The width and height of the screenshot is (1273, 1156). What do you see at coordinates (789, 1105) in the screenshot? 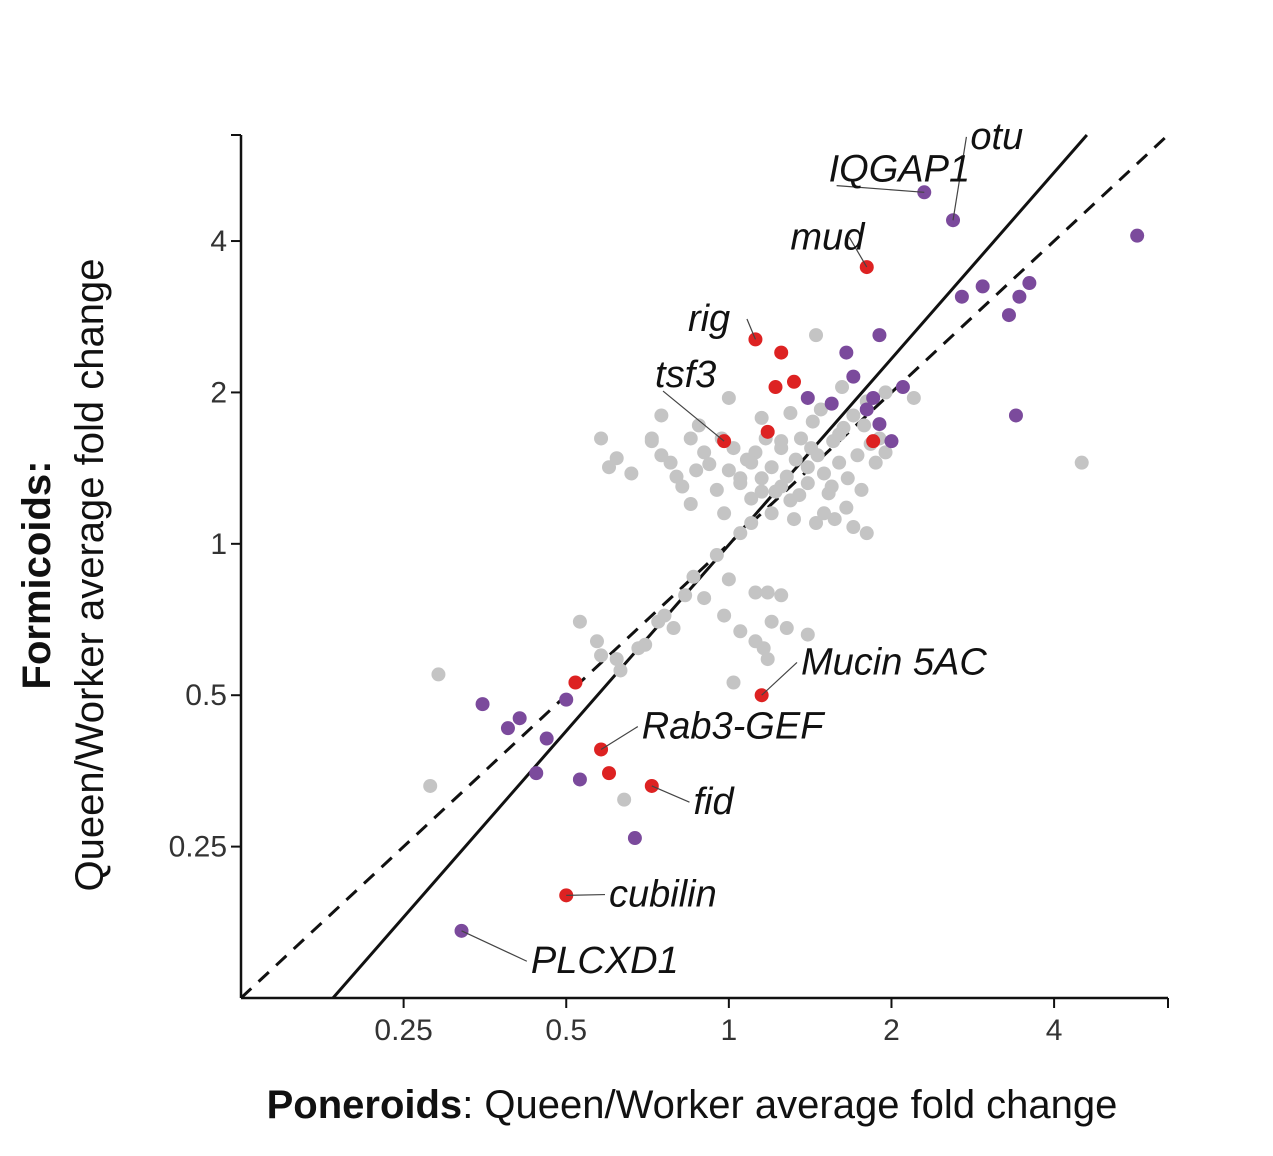
I see `x-axis-title-rest: : Queen/Worker average fold change` at bounding box center [789, 1105].